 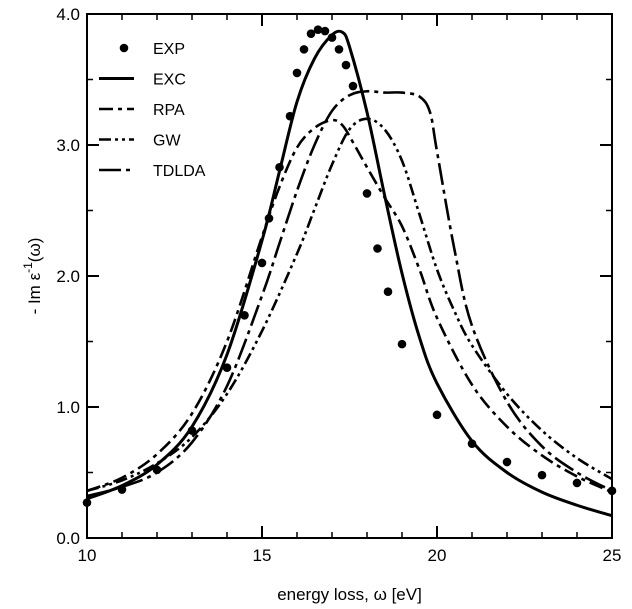 What do you see at coordinates (349, 594) in the screenshot?
I see `x-axis-title: energy loss, ω [eV]` at bounding box center [349, 594].